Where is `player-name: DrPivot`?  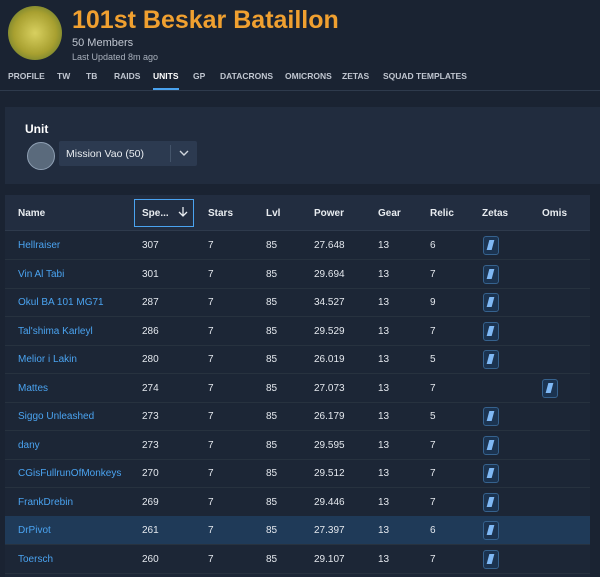 player-name: DrPivot is located at coordinates (34, 530).